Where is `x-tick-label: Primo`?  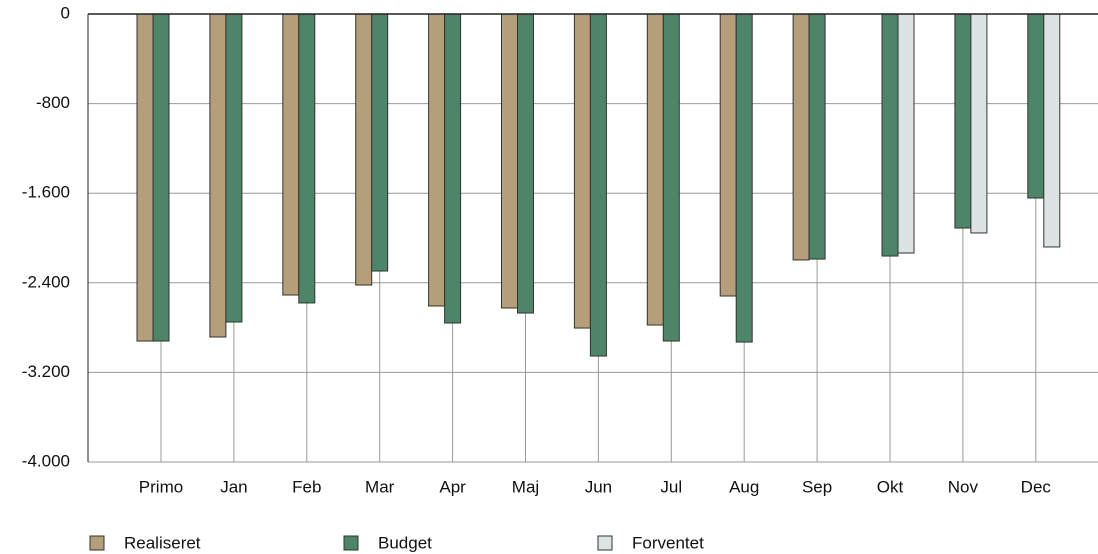 x-tick-label: Primo is located at coordinates (161, 486).